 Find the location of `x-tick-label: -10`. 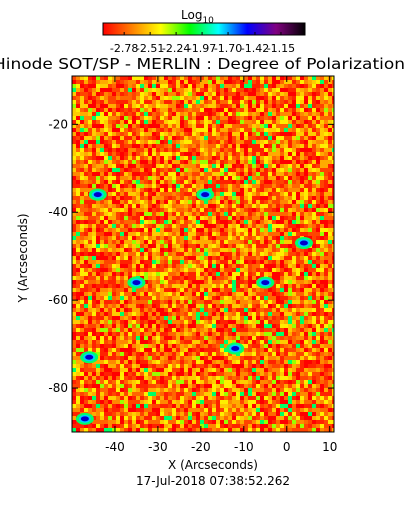

x-tick-label: -10 is located at coordinates (244, 447).